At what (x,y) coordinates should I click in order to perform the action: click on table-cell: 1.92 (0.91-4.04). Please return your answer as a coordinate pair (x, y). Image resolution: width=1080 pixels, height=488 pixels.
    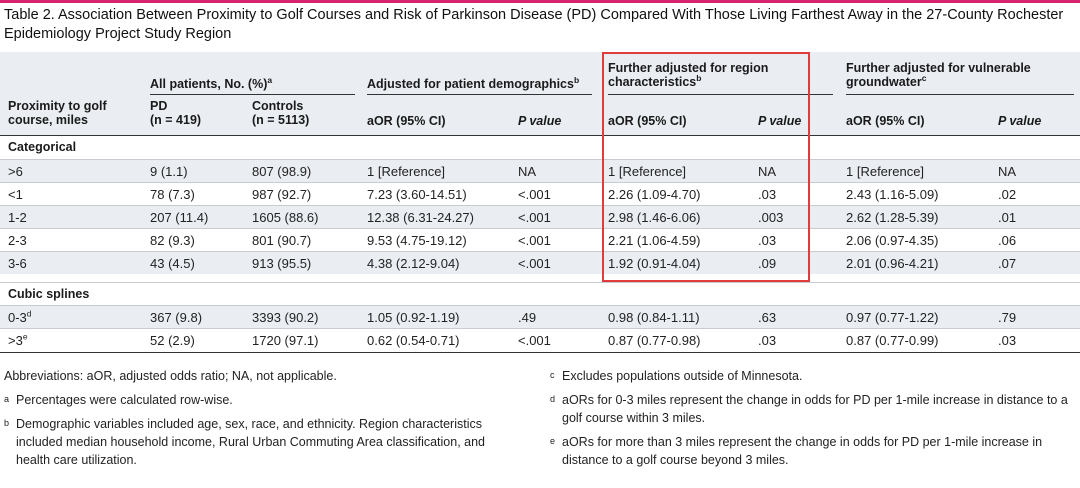
    Looking at the image, I should click on (654, 263).